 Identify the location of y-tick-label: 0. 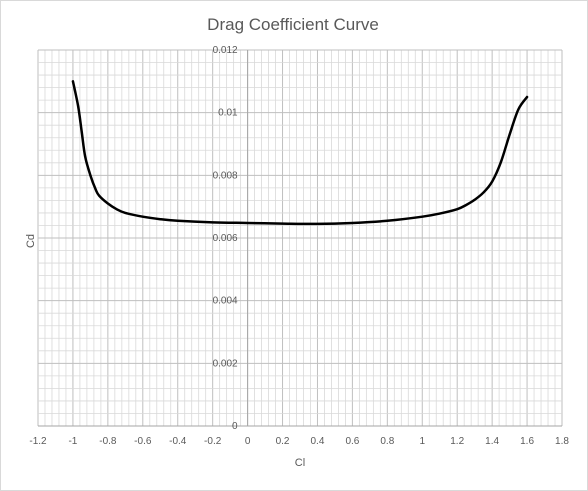
(235, 426).